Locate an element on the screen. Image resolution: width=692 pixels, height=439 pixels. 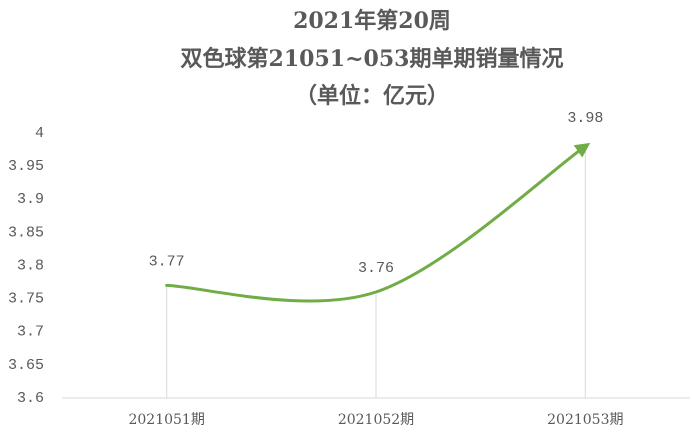
chart-title: 2021年第20周 is located at coordinates (372, 21).